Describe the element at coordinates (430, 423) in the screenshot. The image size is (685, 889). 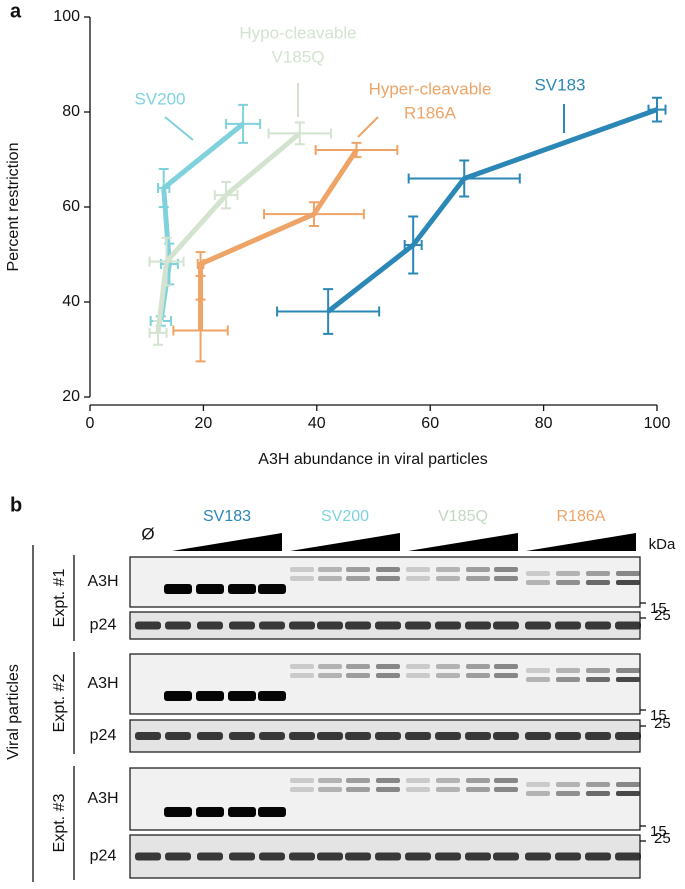
I see `x-tick-label: 60` at that location.